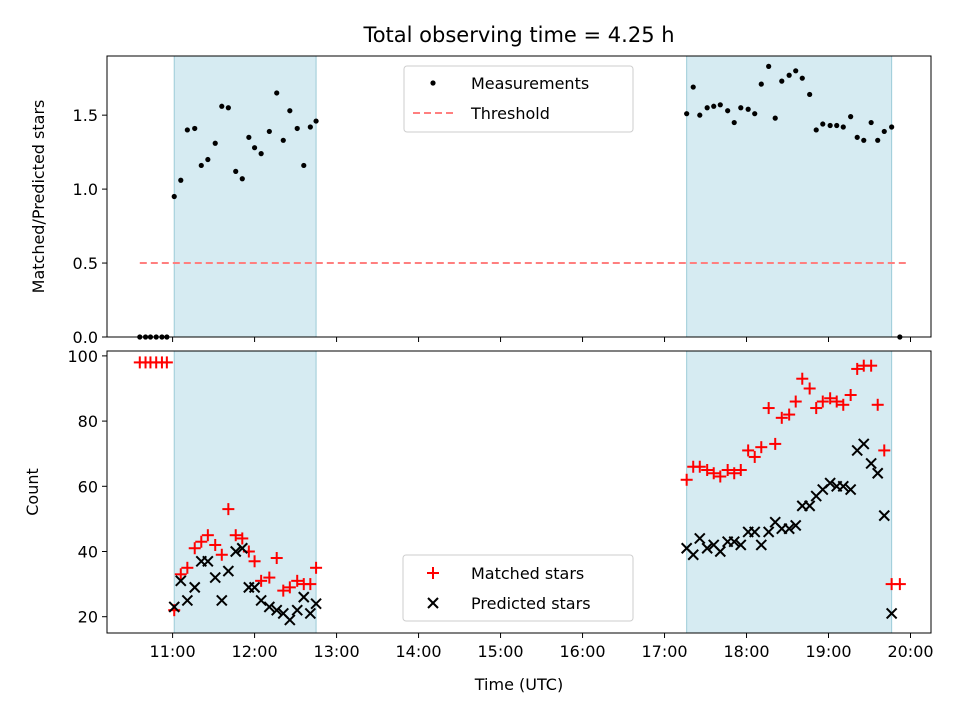 This screenshot has width=960, height=720. I want to click on bottom-y-tick-label: 20, so click(88, 617).